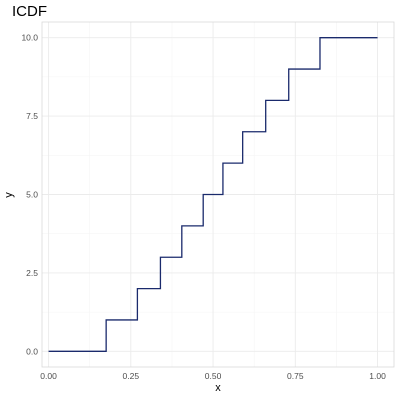 The image size is (400, 400). Describe the element at coordinates (295, 376) in the screenshot. I see `x-tick-label: 0.75` at that location.